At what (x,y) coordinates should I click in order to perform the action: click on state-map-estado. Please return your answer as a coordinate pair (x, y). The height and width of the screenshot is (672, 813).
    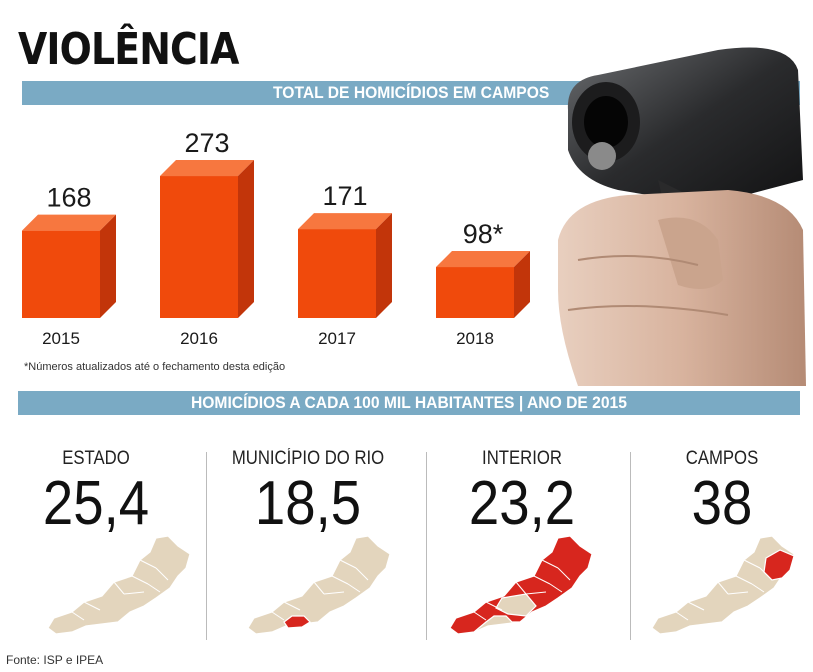
    Looking at the image, I should click on (119, 585).